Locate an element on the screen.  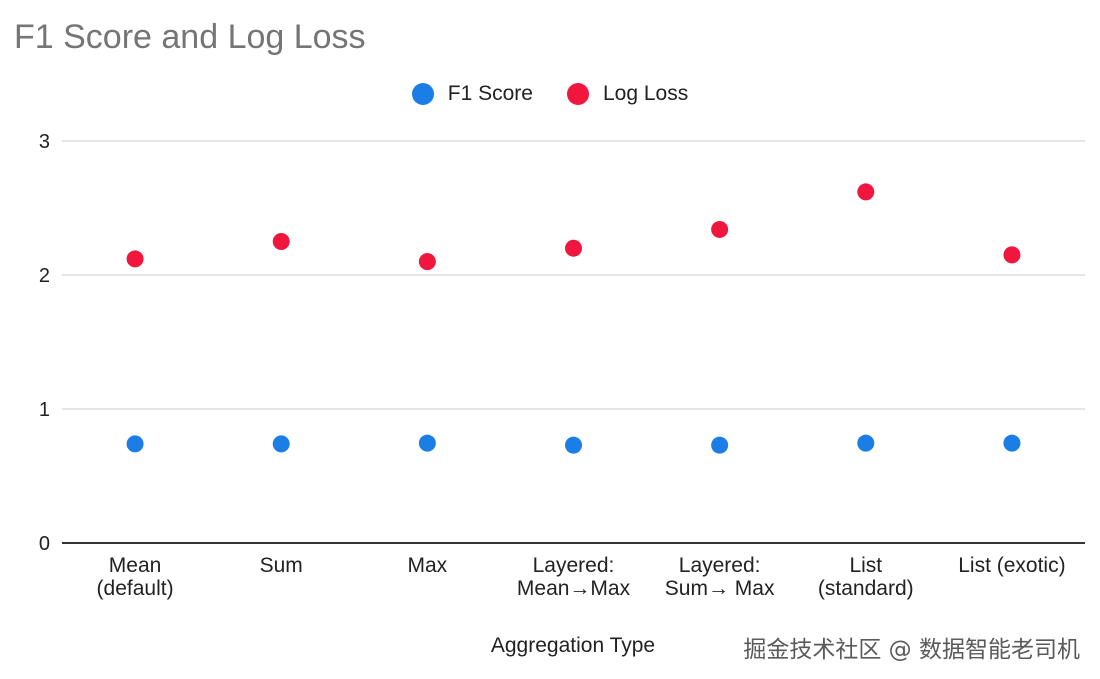
x-tick-label: Mean→Max is located at coordinates (574, 588).